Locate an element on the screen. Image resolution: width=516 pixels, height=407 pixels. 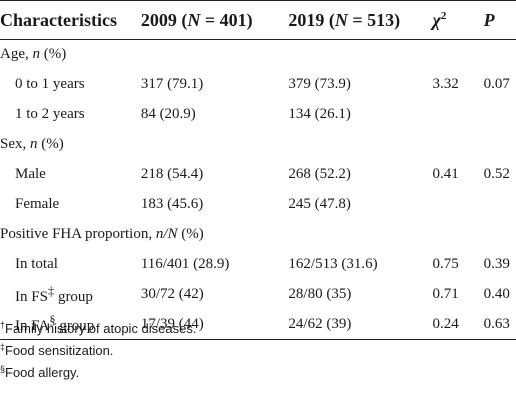
section-label-age: Age, n (%) is located at coordinates (258, 55).